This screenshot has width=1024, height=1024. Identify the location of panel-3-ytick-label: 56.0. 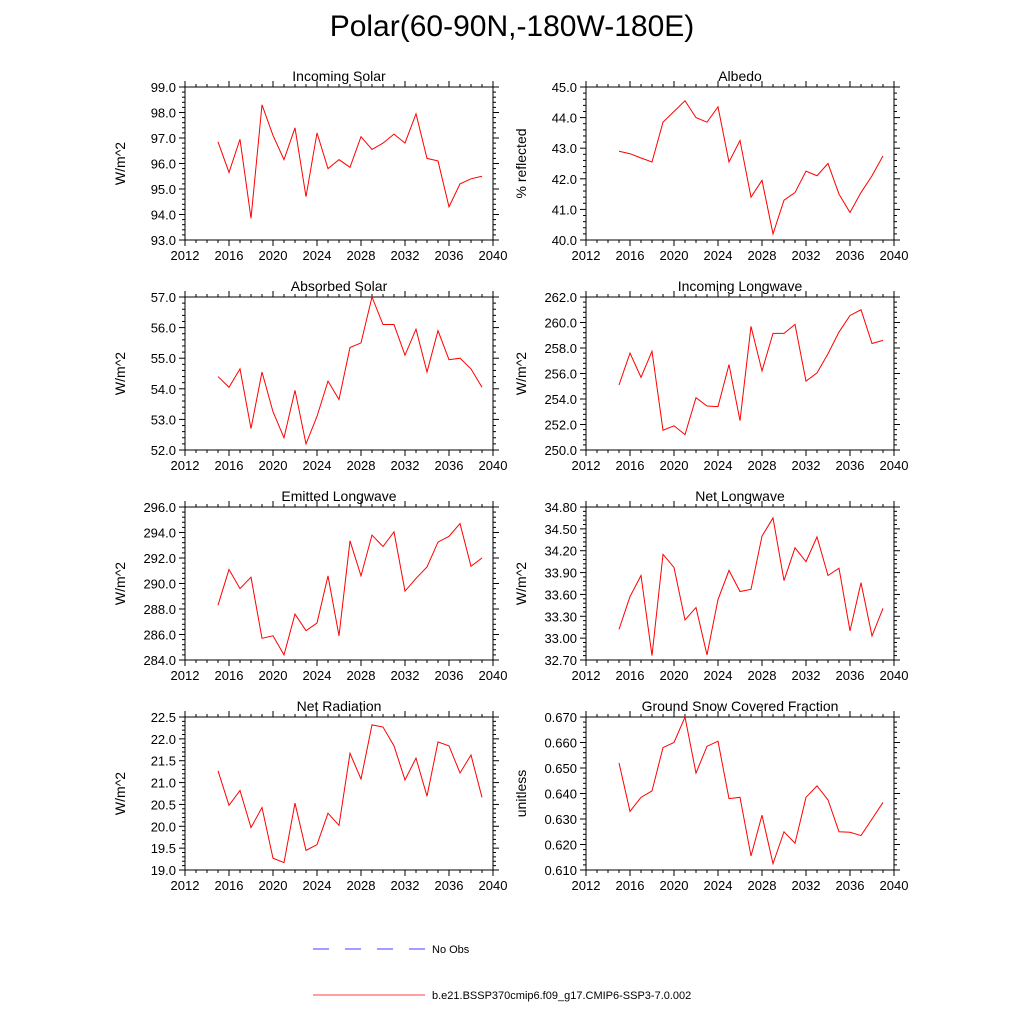
(163, 328).